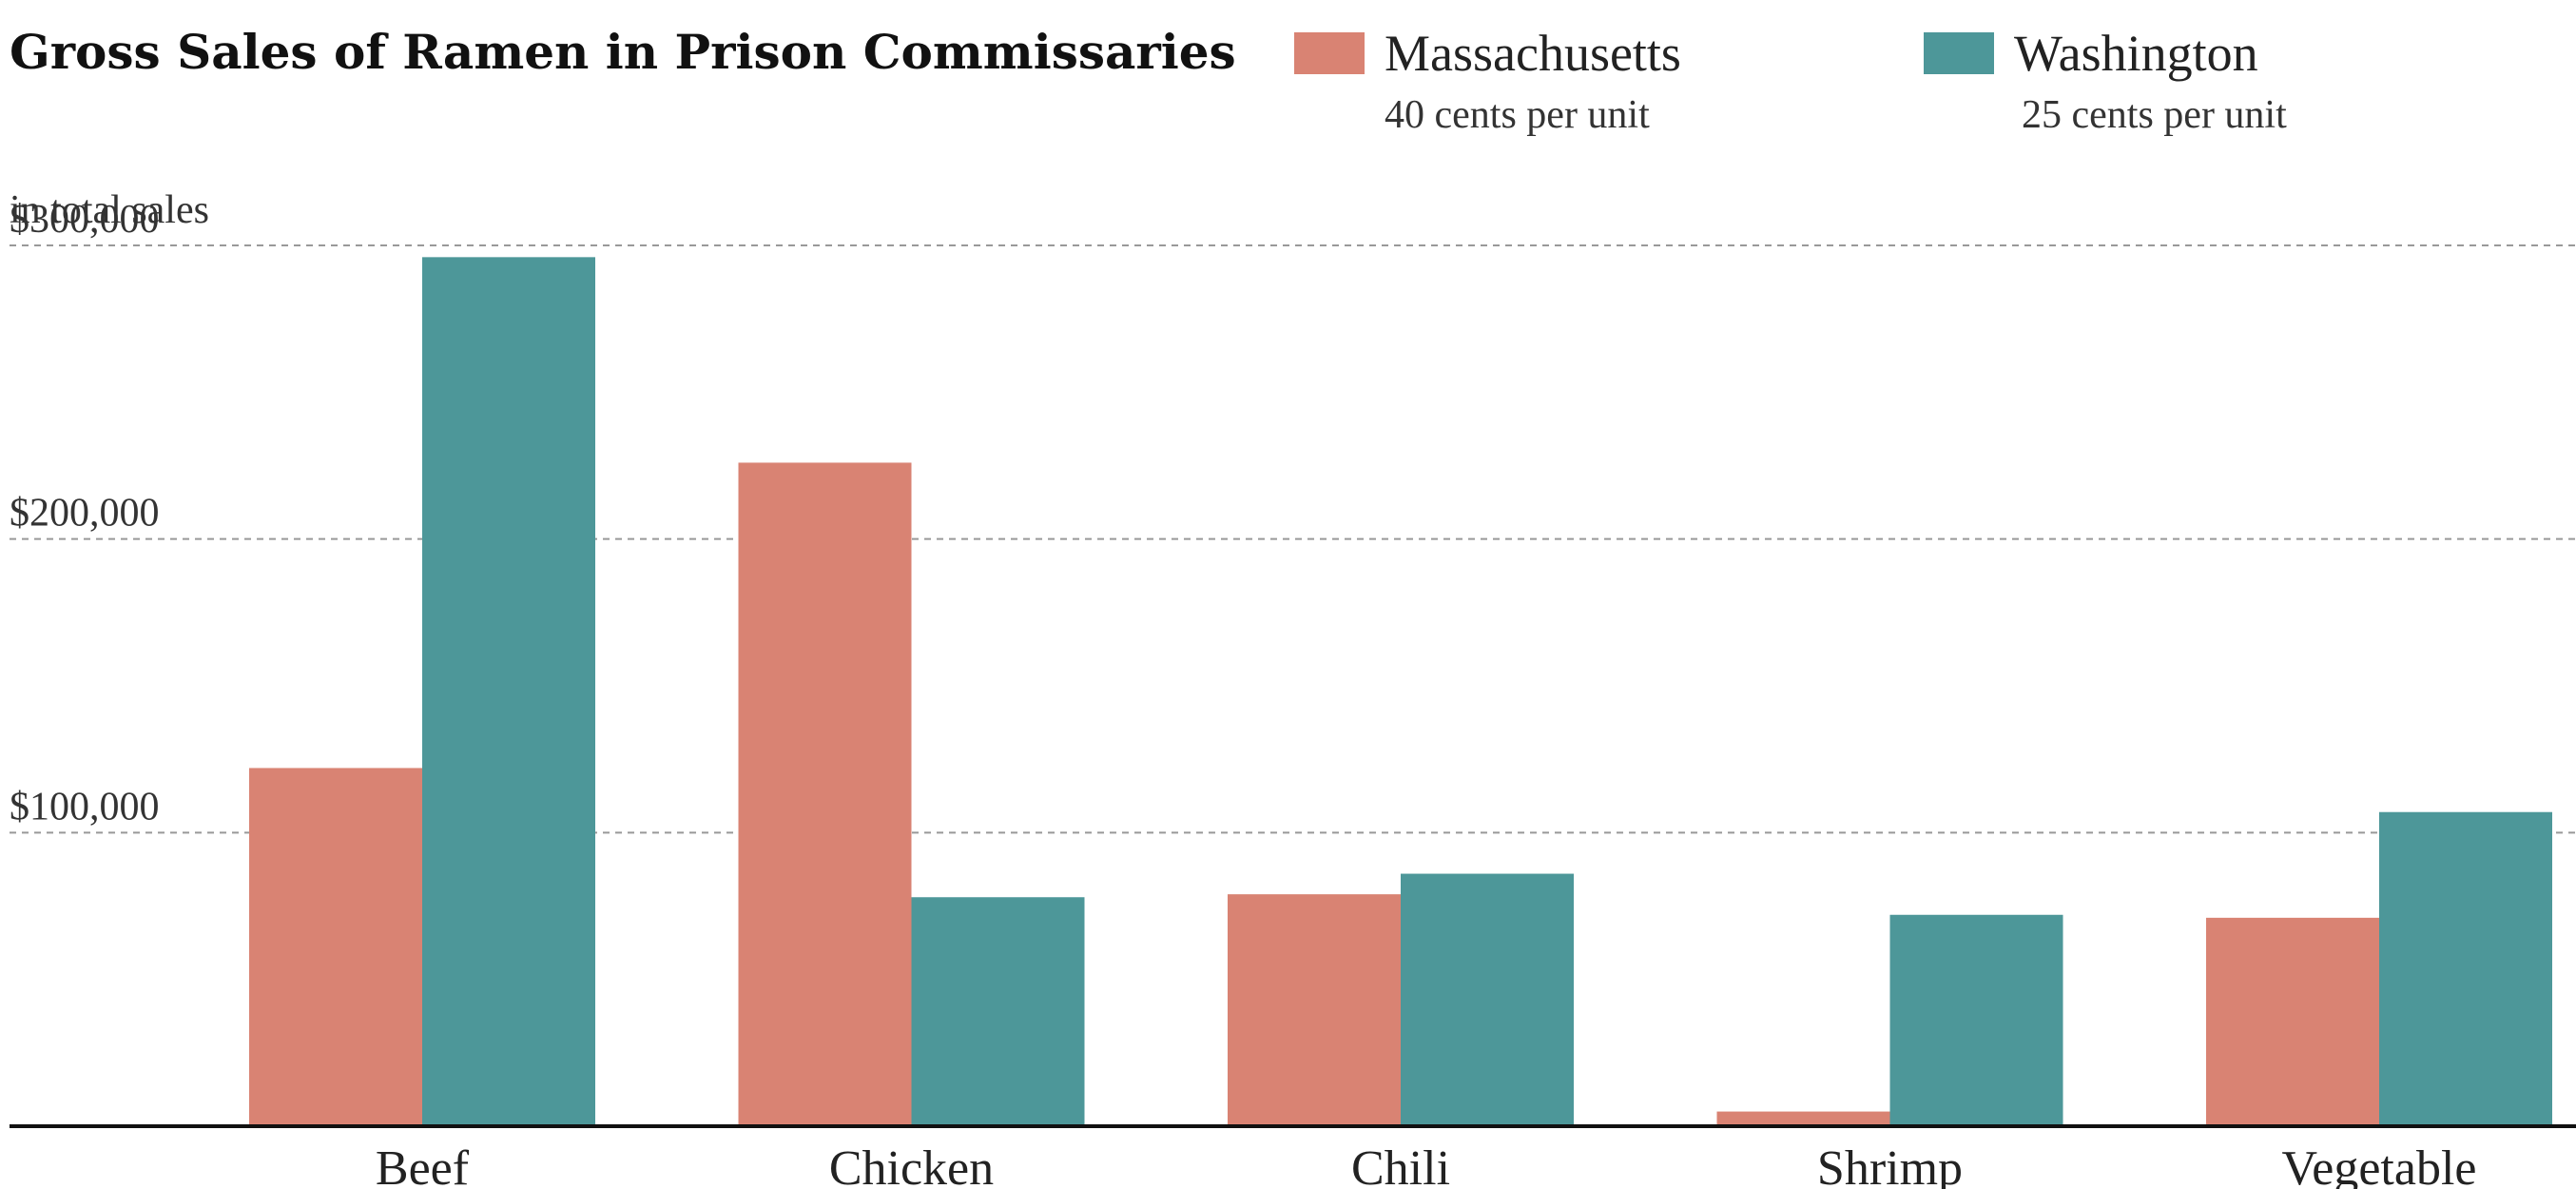  Describe the element at coordinates (1803, 1118) in the screenshot. I see `bar-massachusetts-shrimp` at that location.